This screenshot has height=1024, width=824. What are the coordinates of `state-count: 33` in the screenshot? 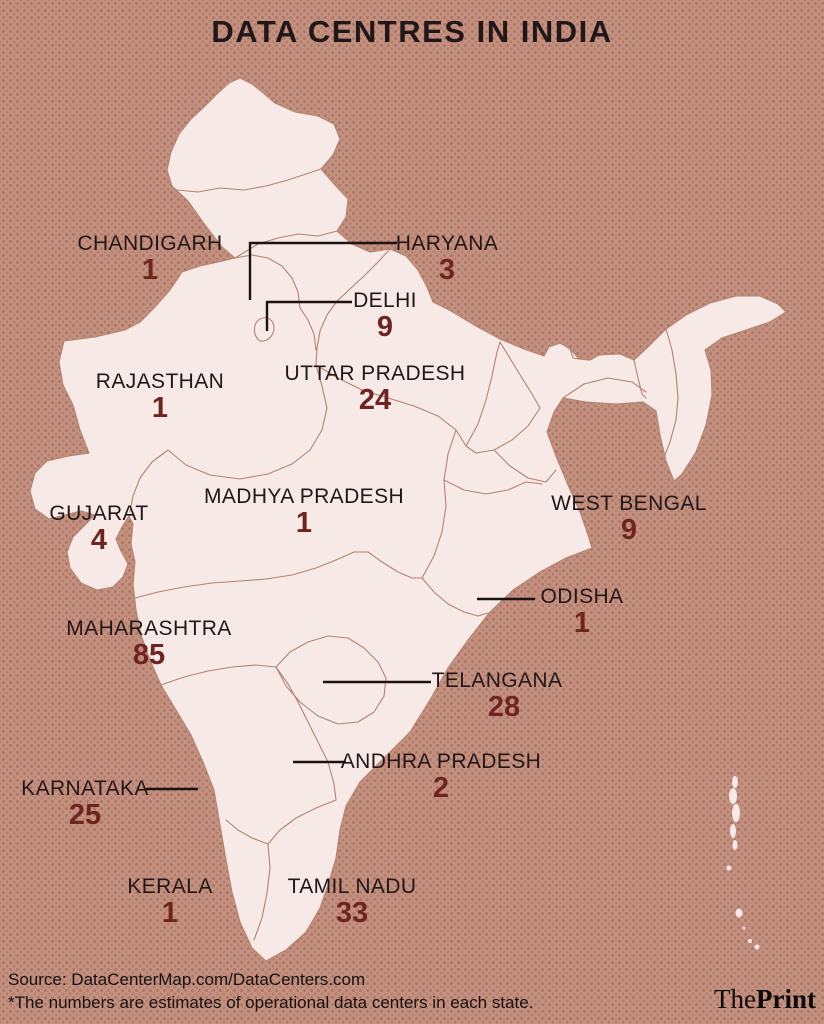 It's located at (352, 913).